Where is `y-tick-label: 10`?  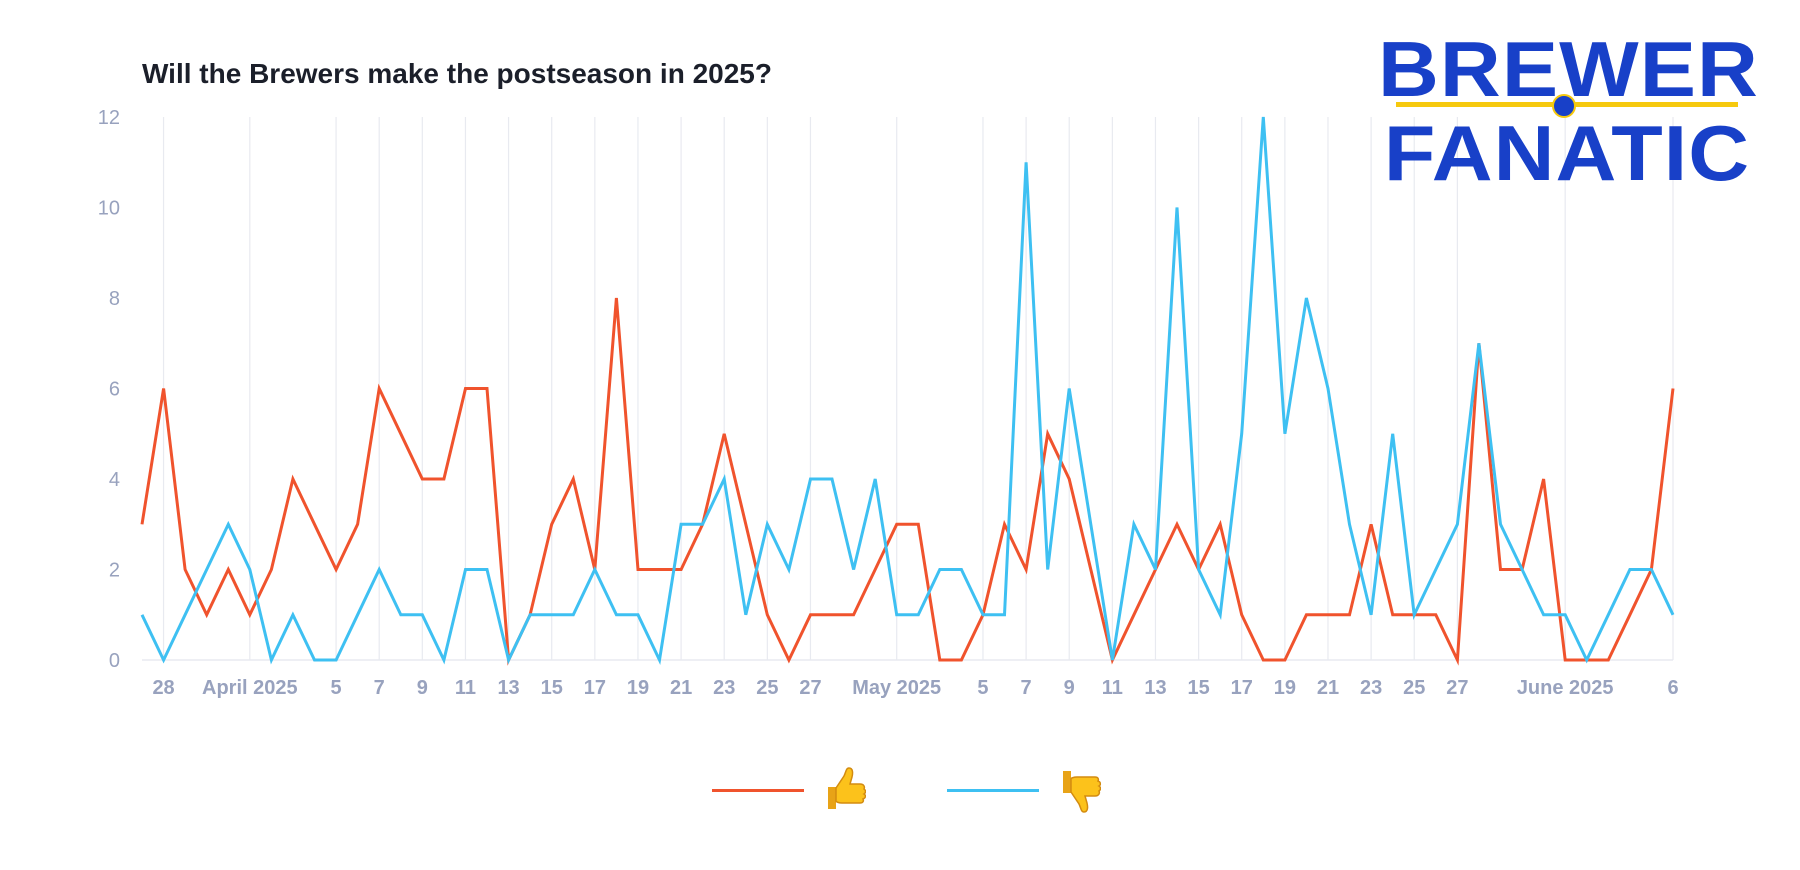 y-tick-label: 10 is located at coordinates (109, 209).